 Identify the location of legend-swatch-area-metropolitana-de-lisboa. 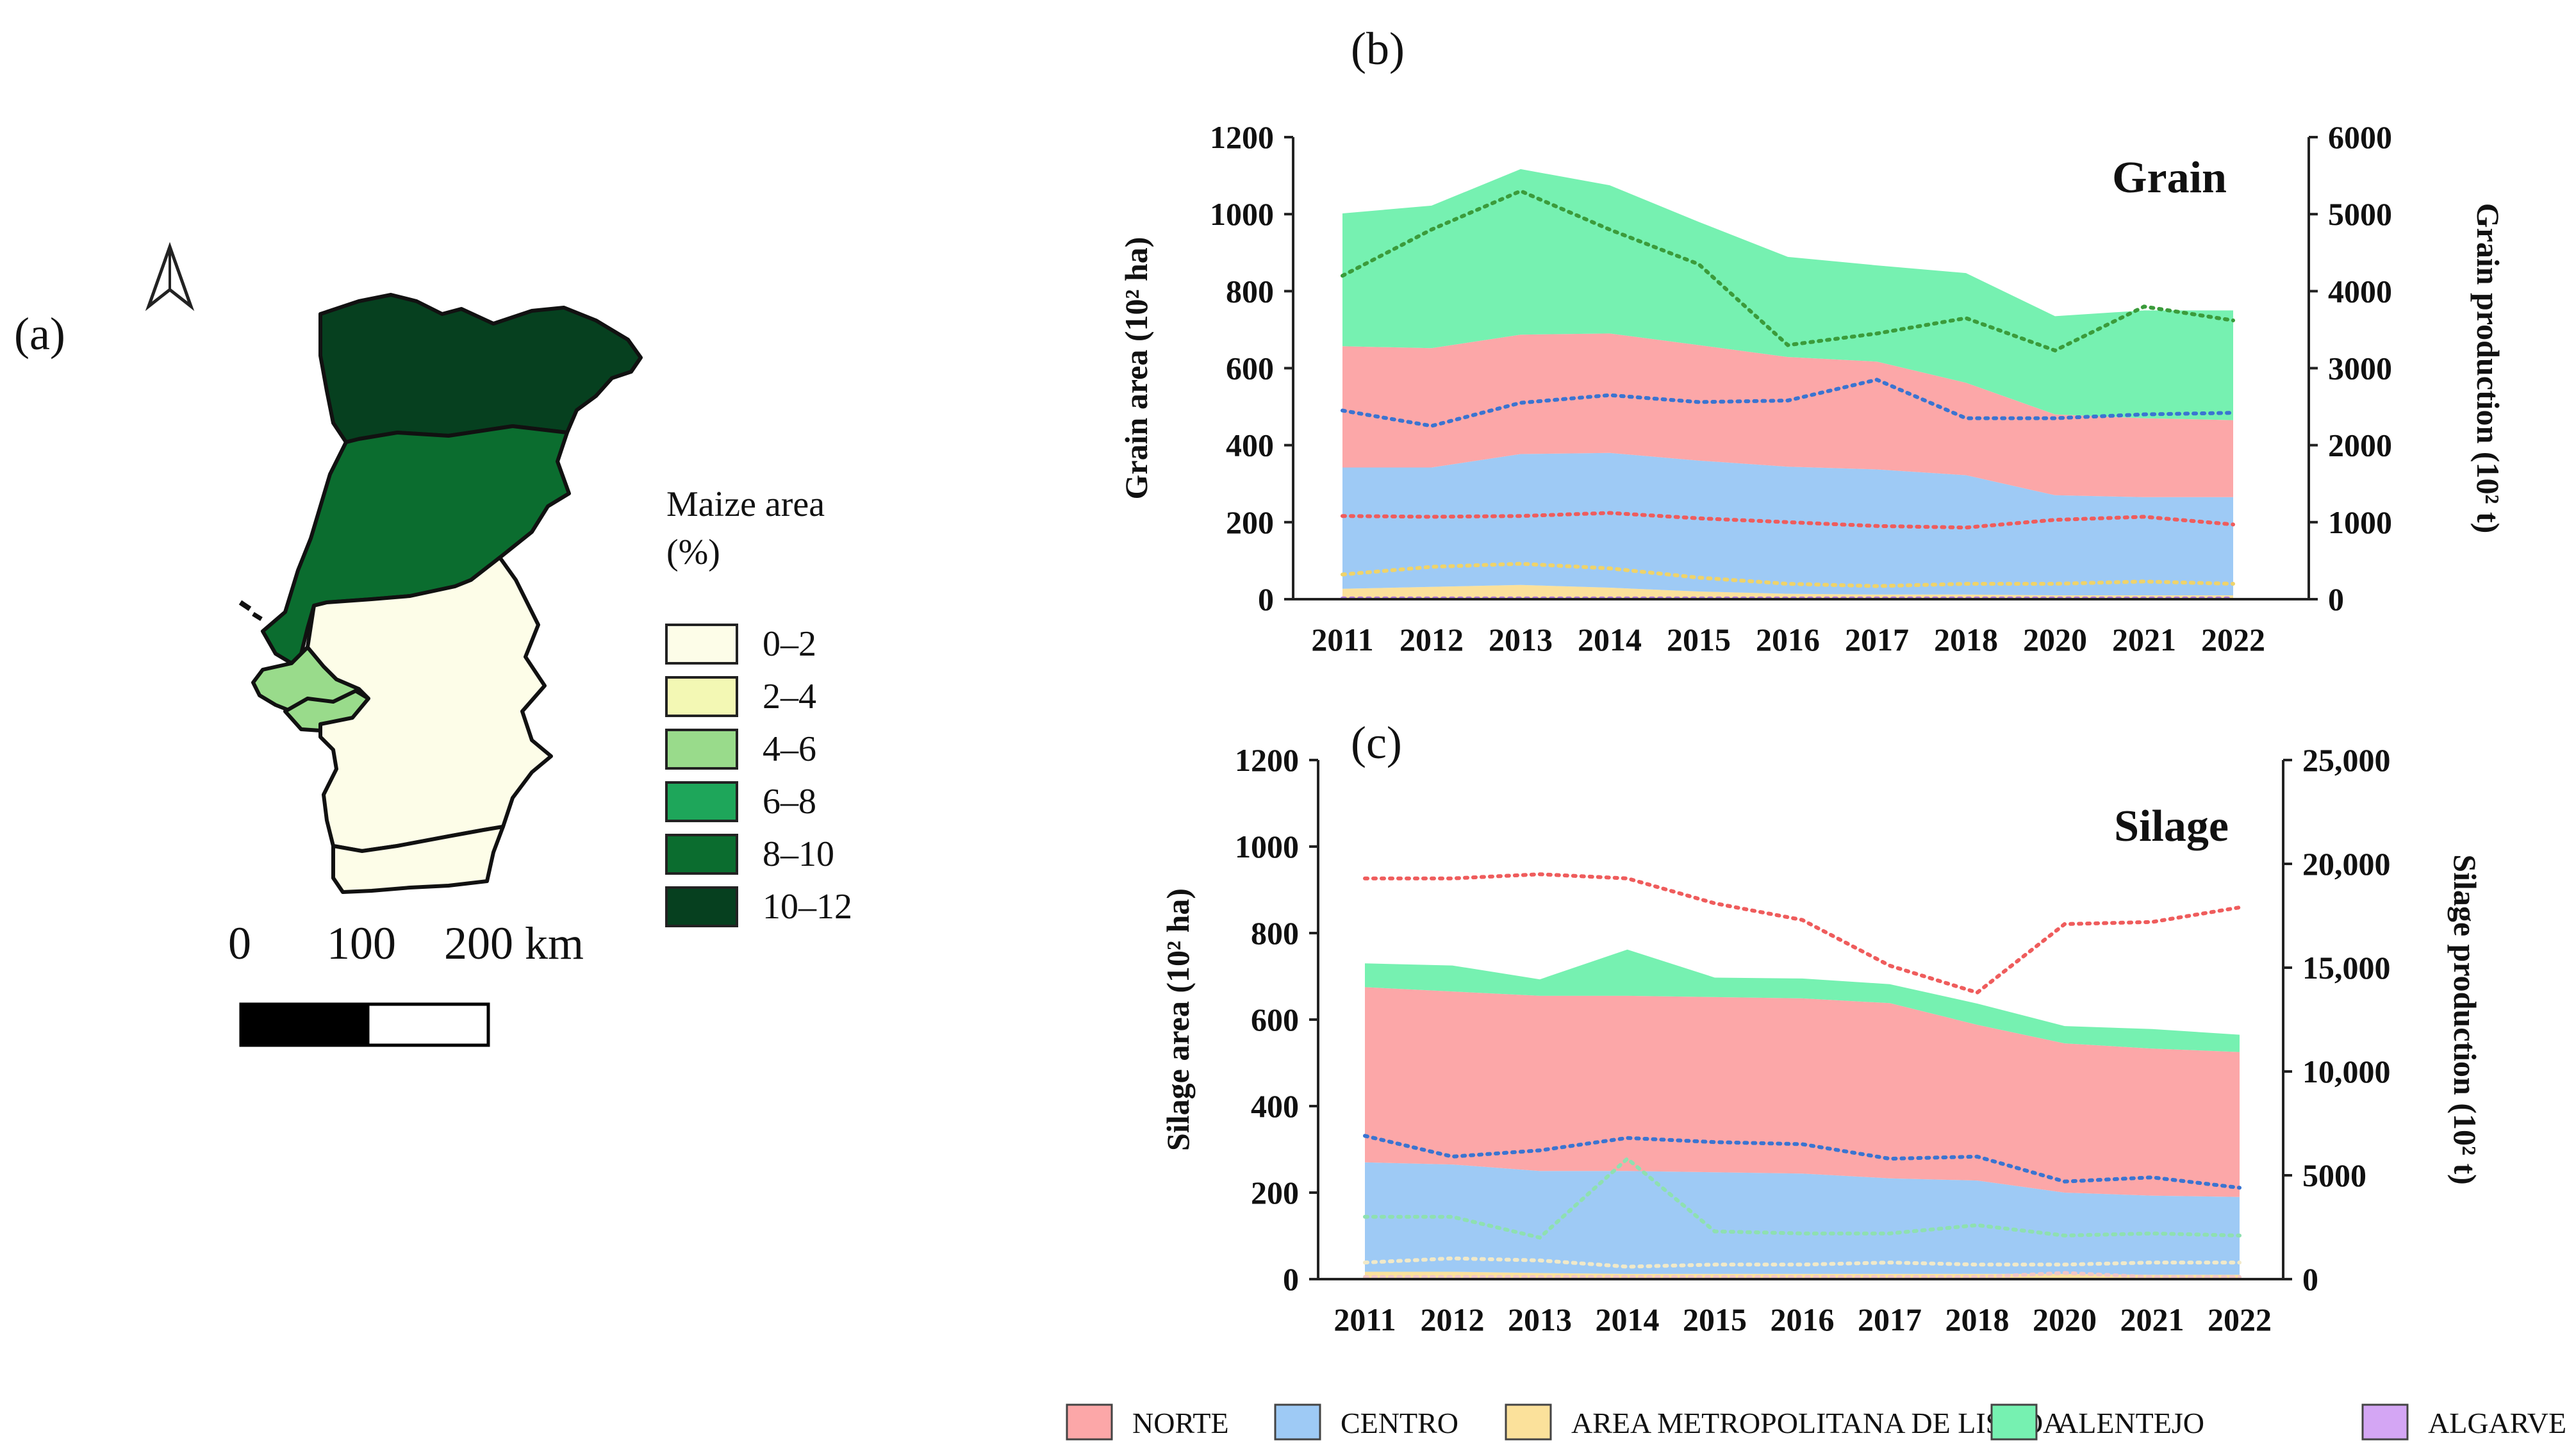
(1528, 1422).